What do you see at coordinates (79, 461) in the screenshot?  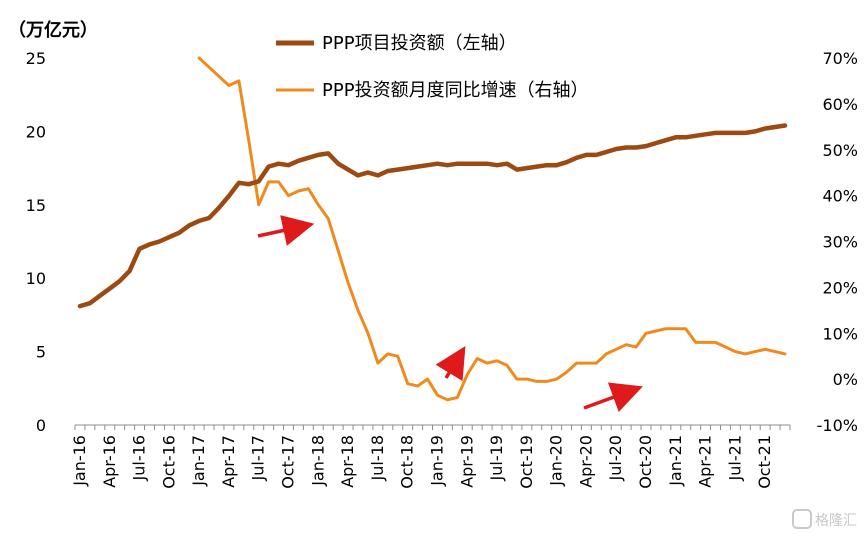 I see `x-tick-label: Jan-16` at bounding box center [79, 461].